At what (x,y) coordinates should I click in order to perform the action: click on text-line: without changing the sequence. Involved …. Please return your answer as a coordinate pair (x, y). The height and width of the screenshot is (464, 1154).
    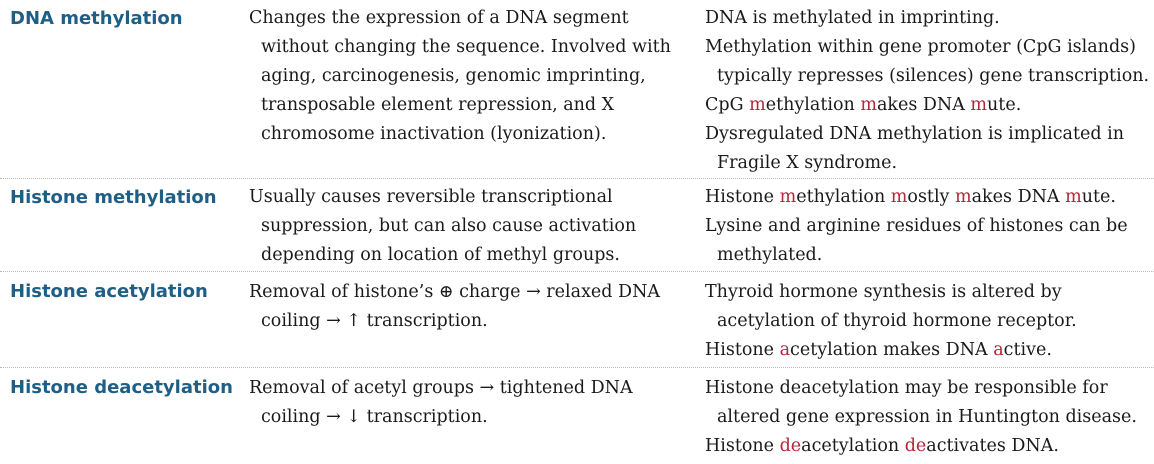
    Looking at the image, I should click on (469, 47).